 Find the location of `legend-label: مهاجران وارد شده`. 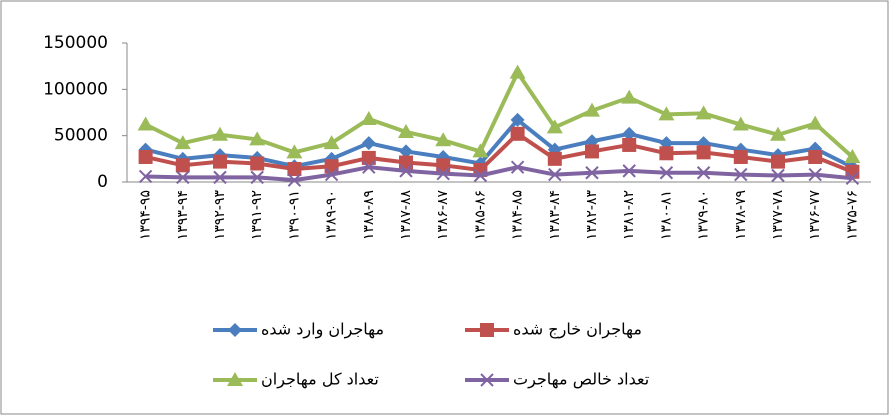

legend-label: مهاجران وارد شده is located at coordinates (322, 330).